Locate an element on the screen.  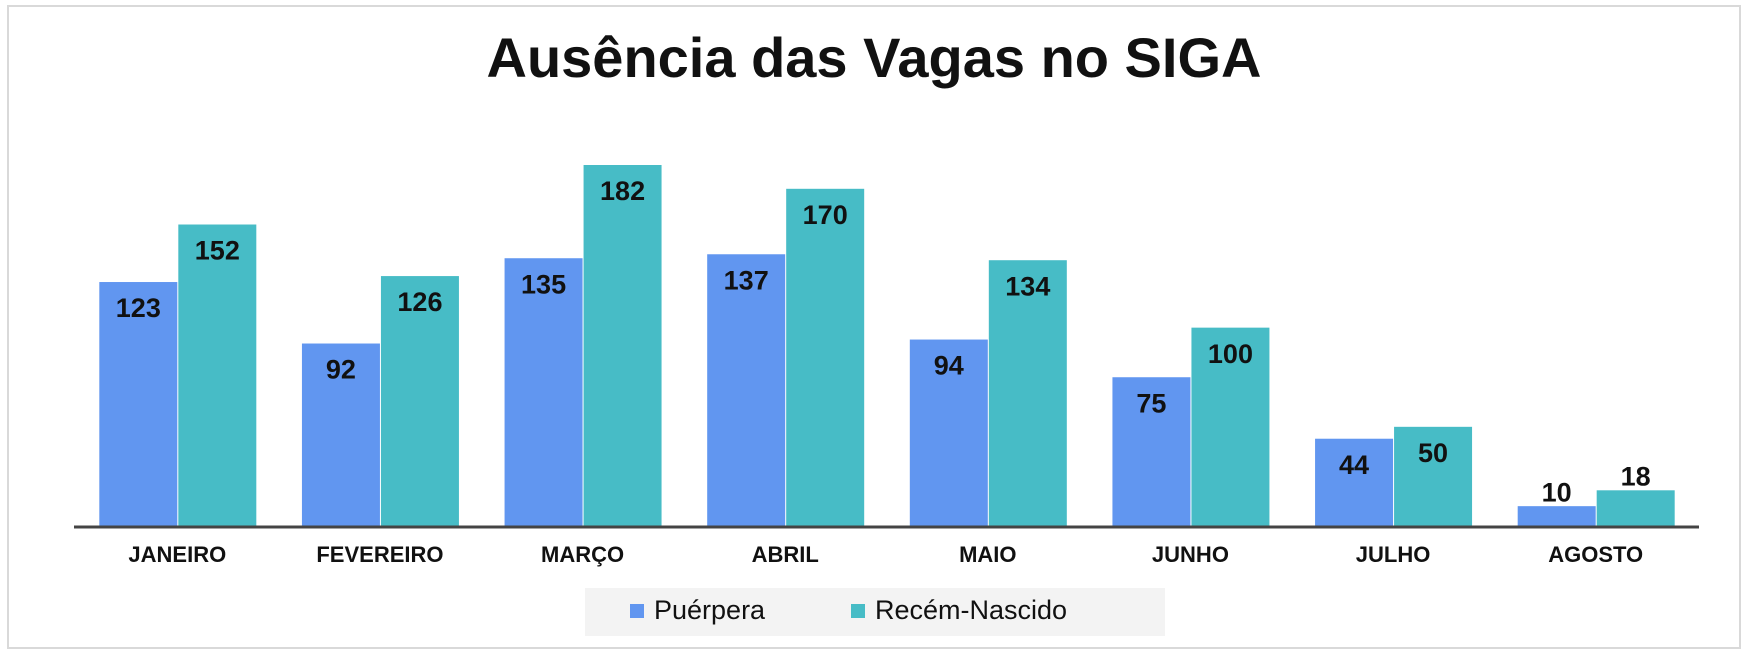
data-label: 123 is located at coordinates (138, 308).